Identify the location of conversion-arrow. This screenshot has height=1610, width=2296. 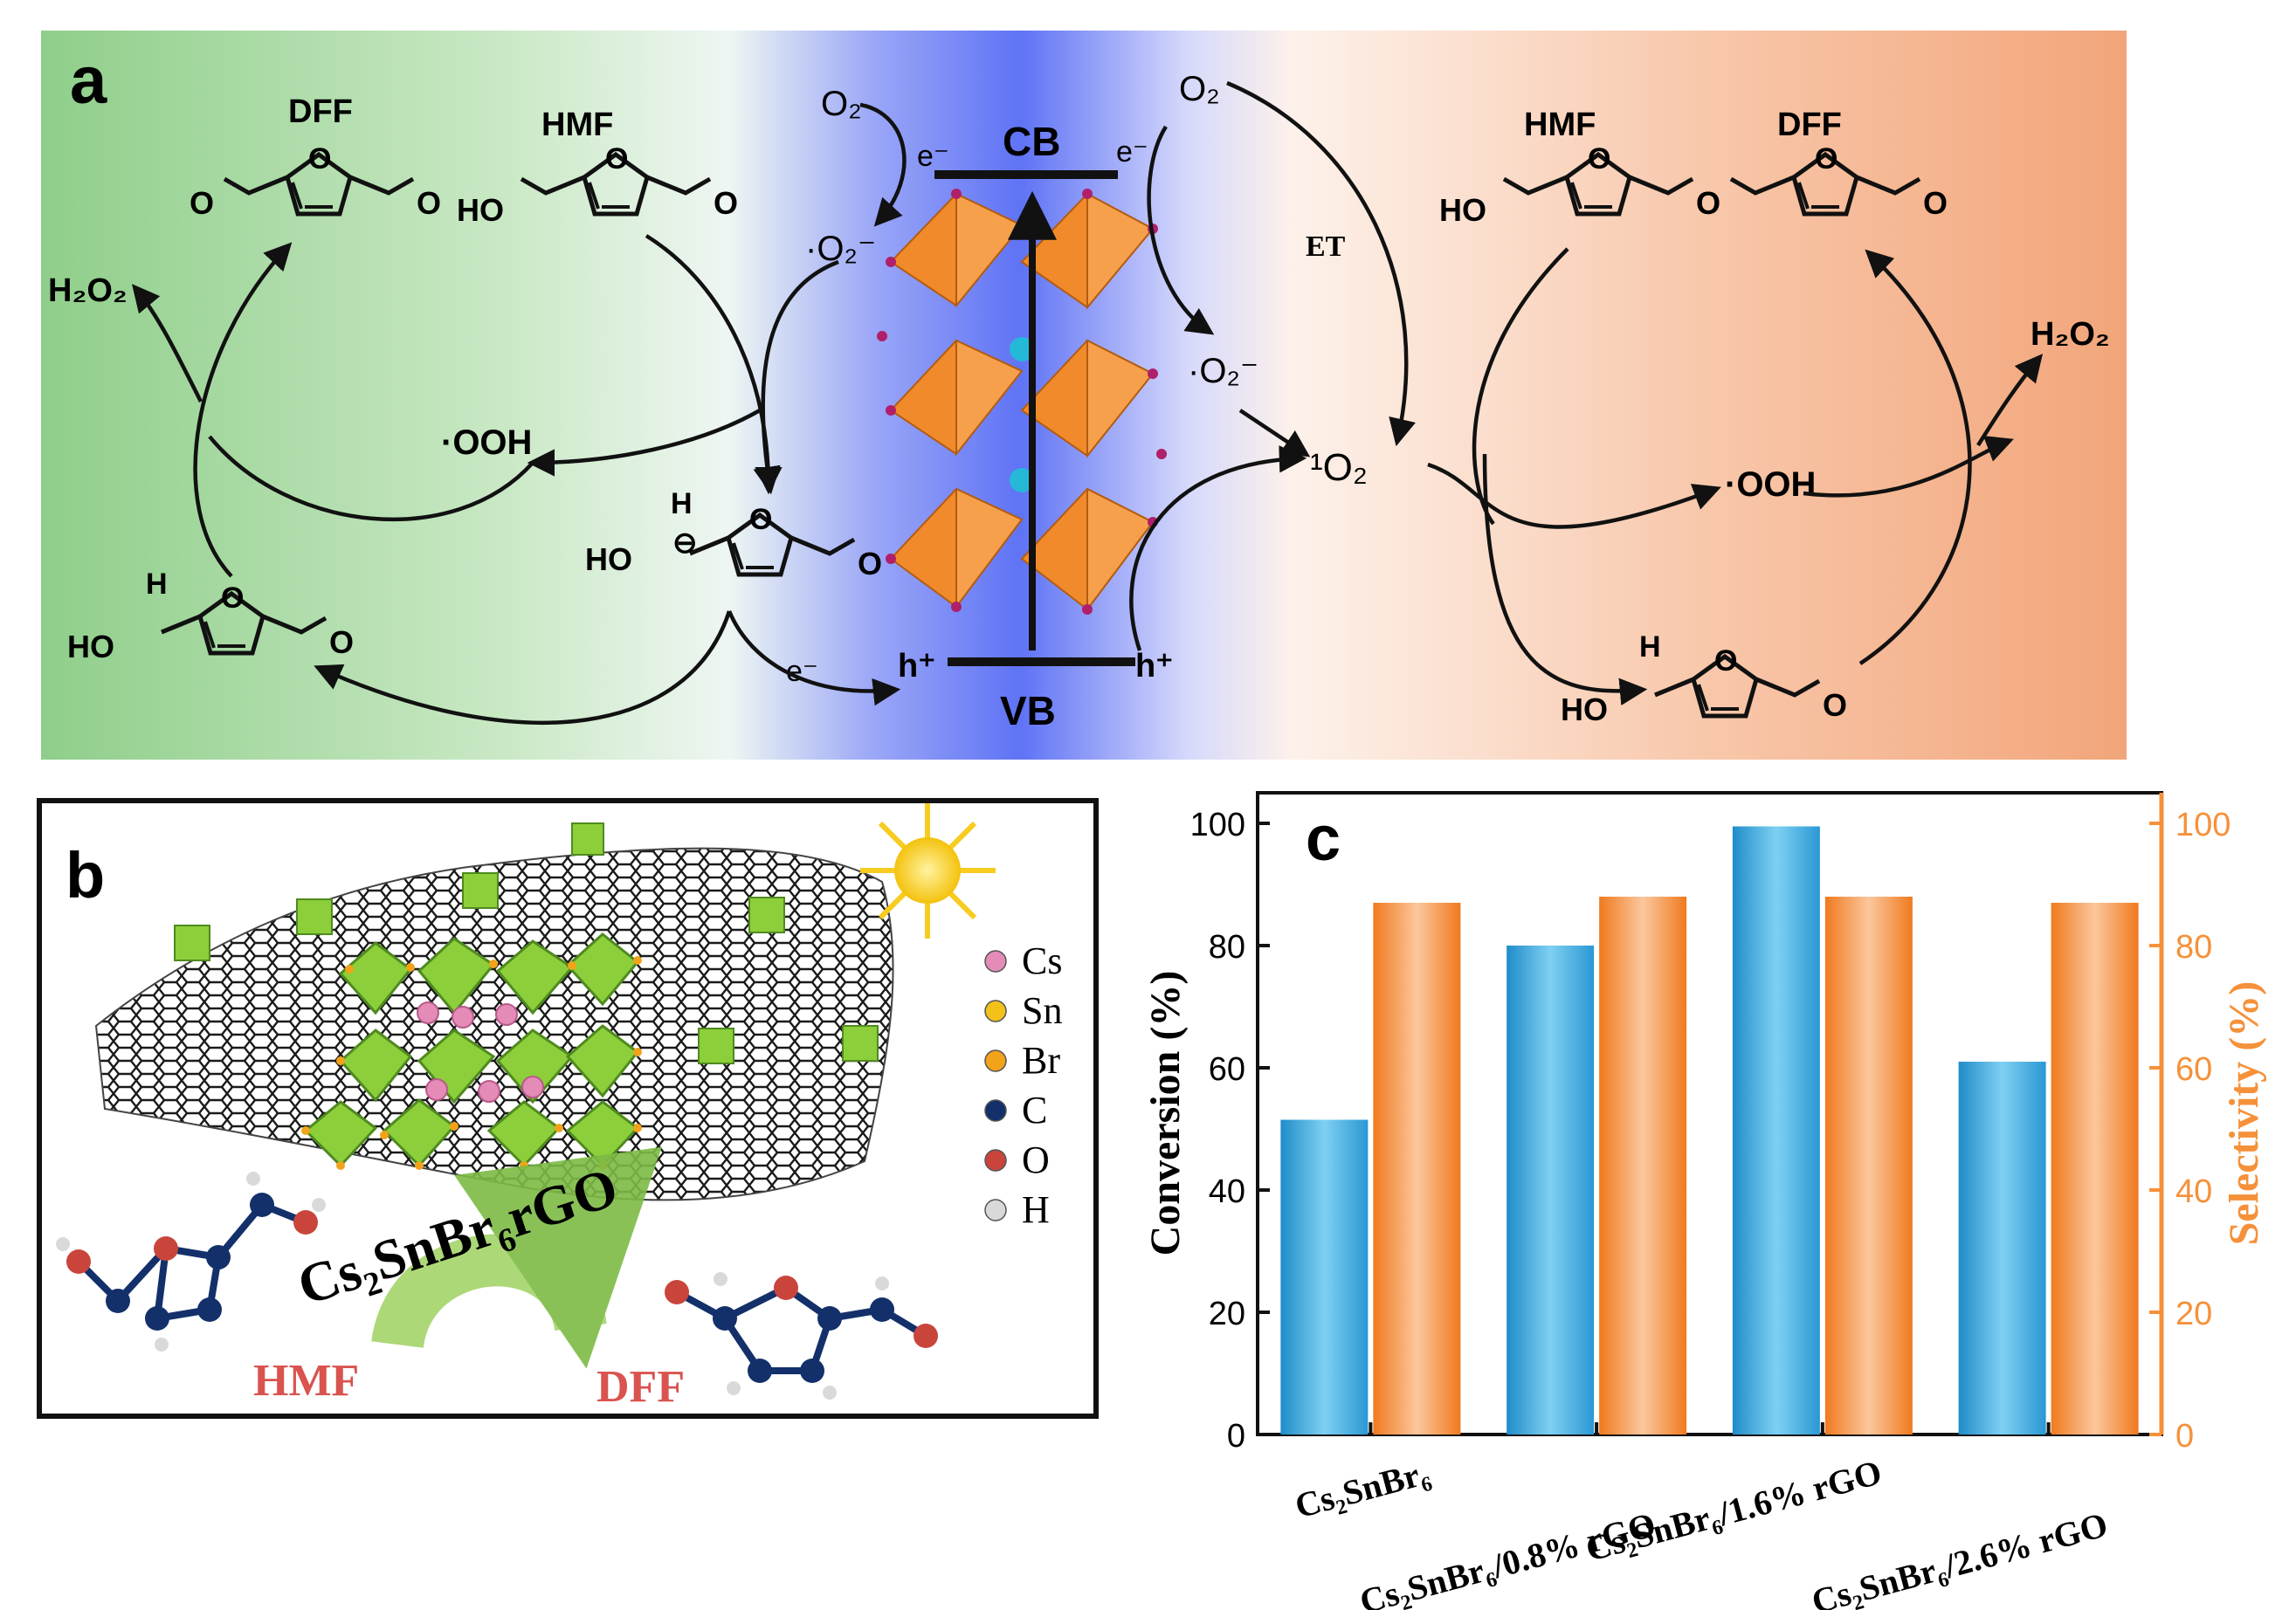
(516, 1257).